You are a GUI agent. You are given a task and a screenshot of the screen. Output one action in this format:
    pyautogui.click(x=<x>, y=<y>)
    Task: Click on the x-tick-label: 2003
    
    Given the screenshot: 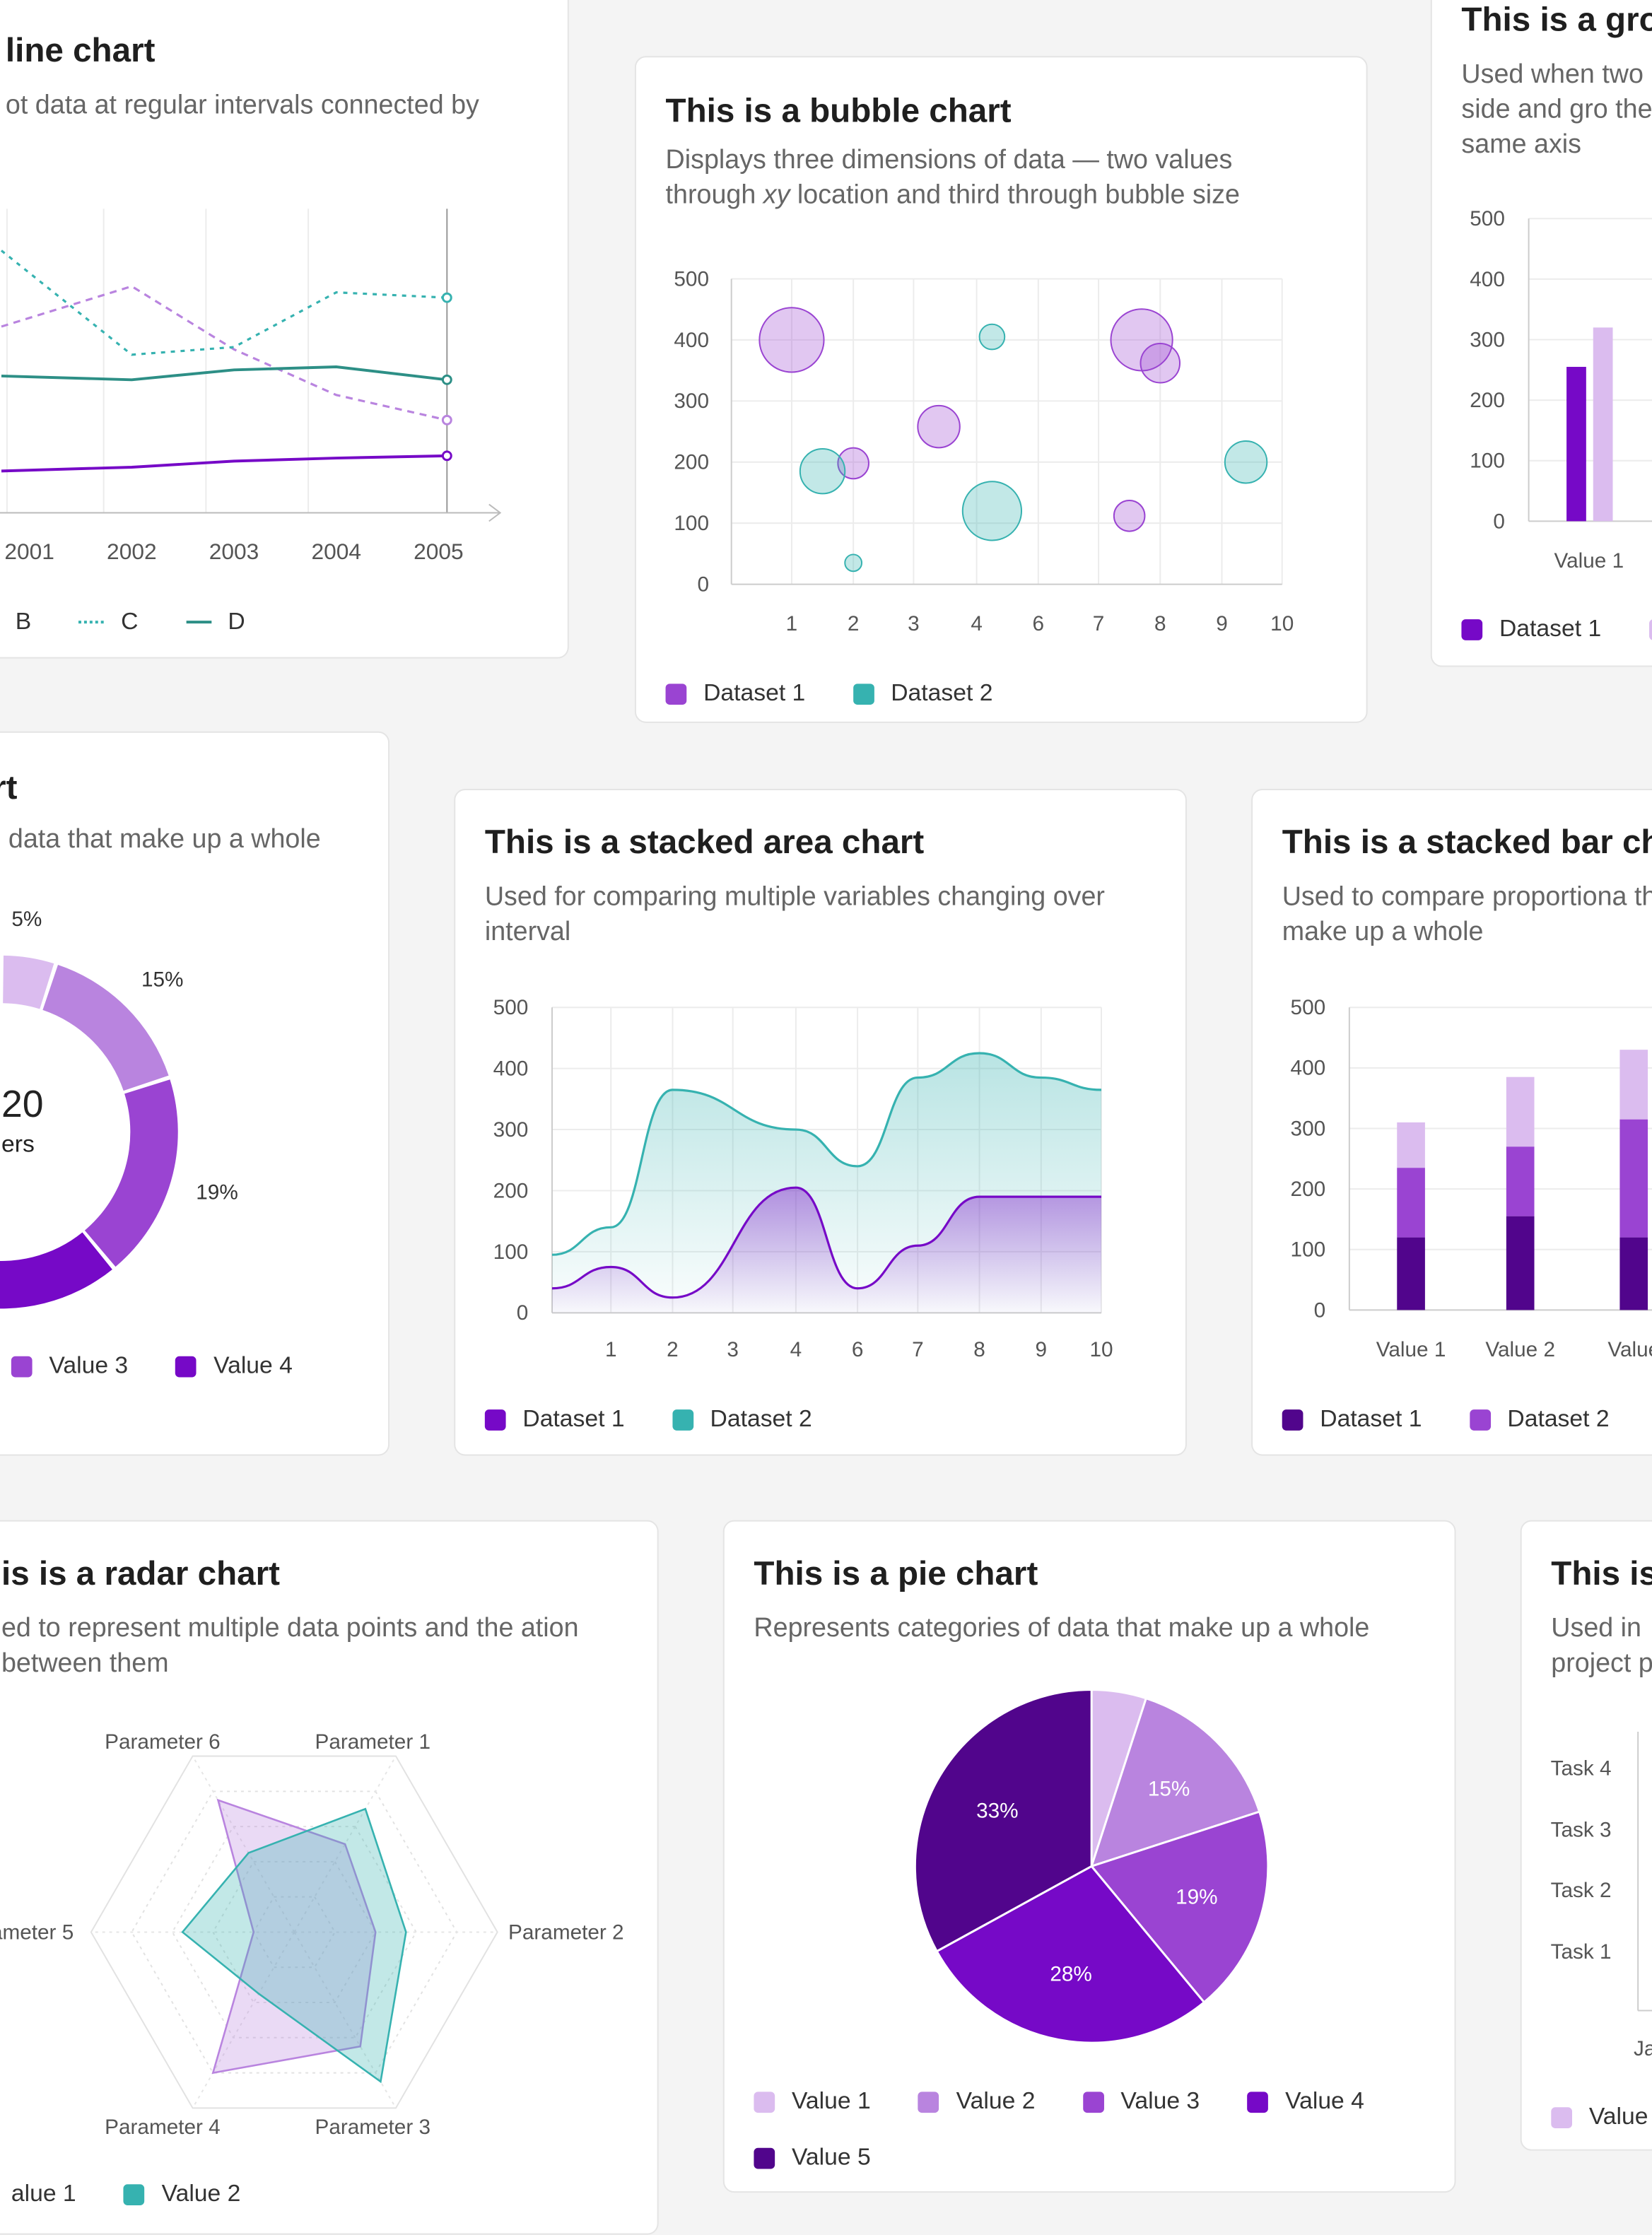 What is the action you would take?
    pyautogui.click(x=234, y=551)
    